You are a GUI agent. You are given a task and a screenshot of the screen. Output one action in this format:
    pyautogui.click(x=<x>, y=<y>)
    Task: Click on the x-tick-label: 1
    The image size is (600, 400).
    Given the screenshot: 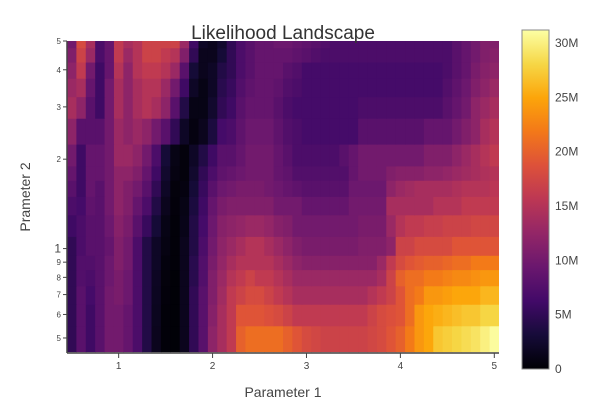 What is the action you would take?
    pyautogui.click(x=119, y=366)
    